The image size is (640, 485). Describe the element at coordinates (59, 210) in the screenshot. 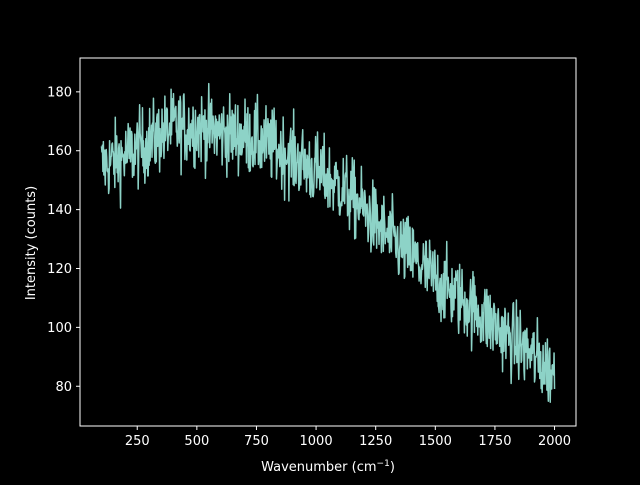

I see `y-tick-label: 140` at that location.